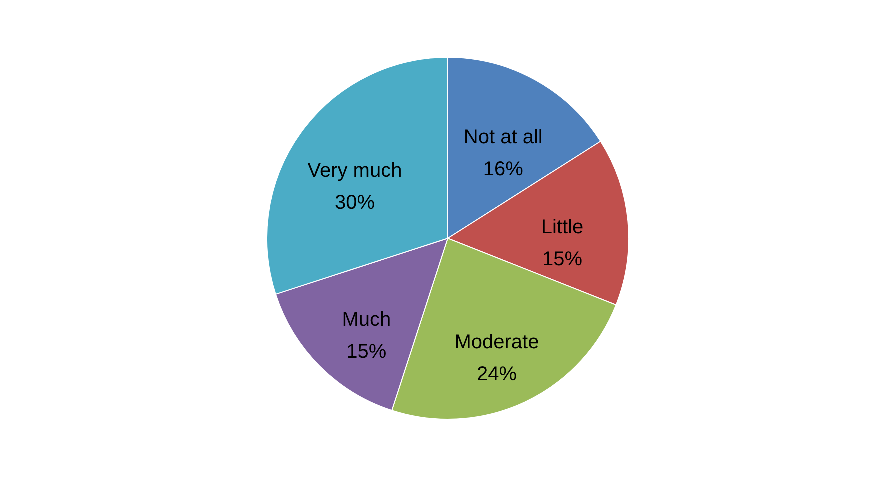 The image size is (896, 477). I want to click on data-label: 30%, so click(355, 203).